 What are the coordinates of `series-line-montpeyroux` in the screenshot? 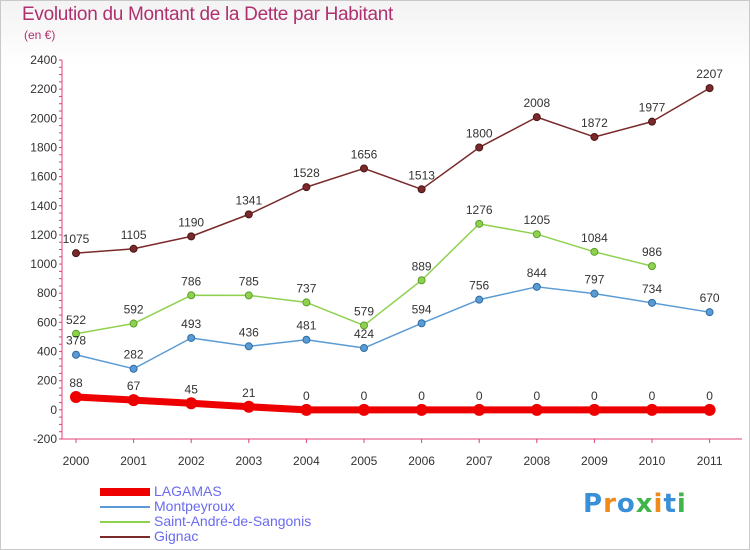 It's located at (393, 328).